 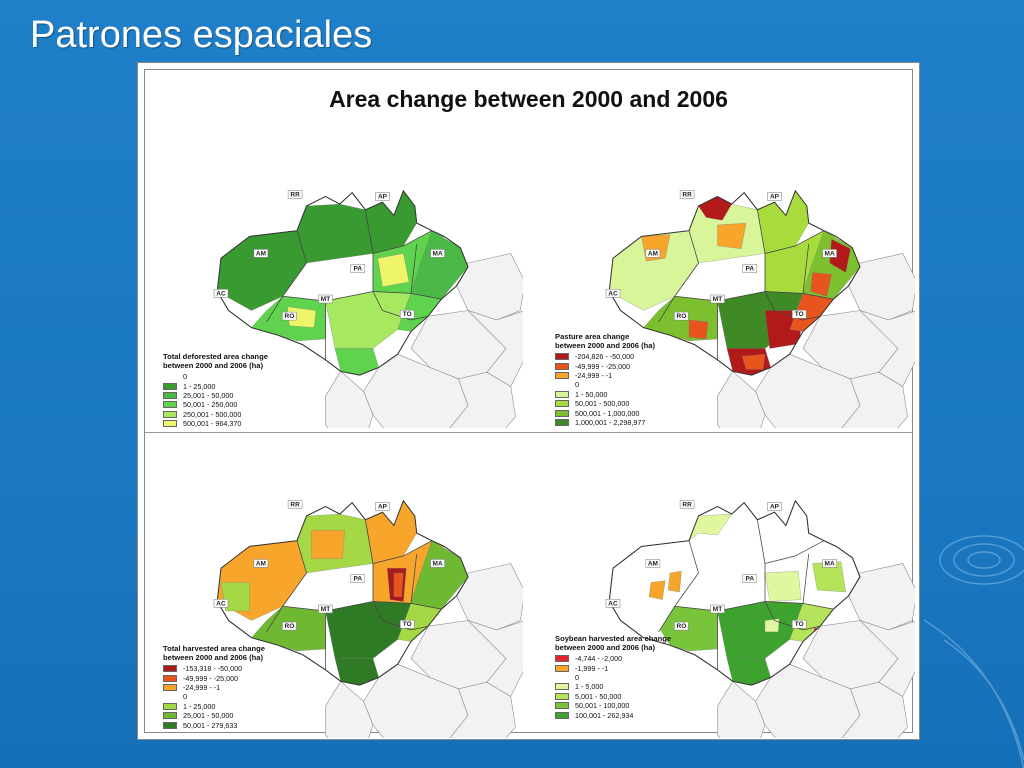 I want to click on legend-entry: 1,000,001 - 2,298,977, so click(x=605, y=422).